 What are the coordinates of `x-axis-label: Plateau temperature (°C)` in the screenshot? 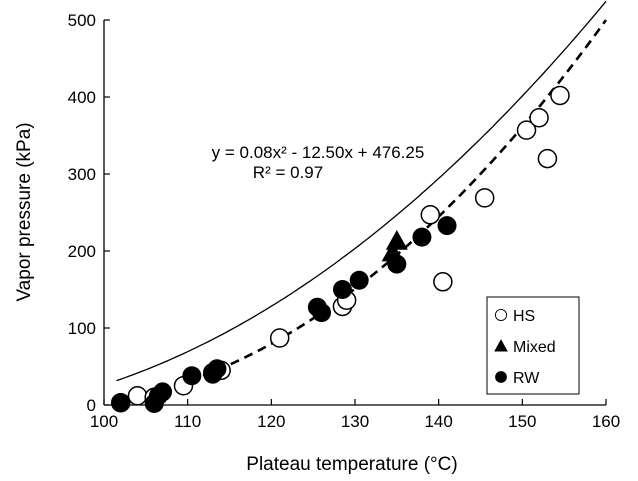 It's located at (351, 464).